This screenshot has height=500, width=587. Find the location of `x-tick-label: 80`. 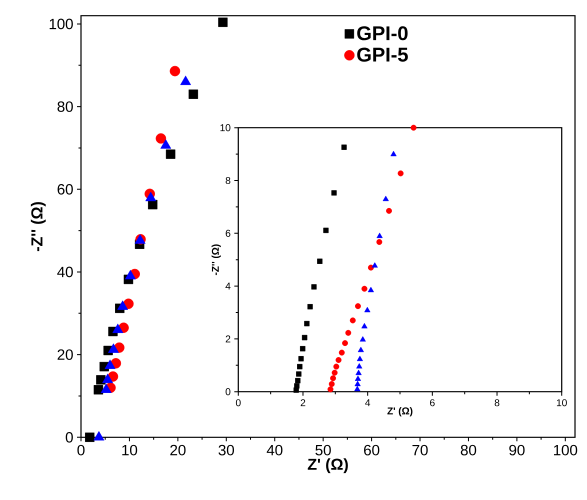

x-tick-label: 80 is located at coordinates (468, 450).